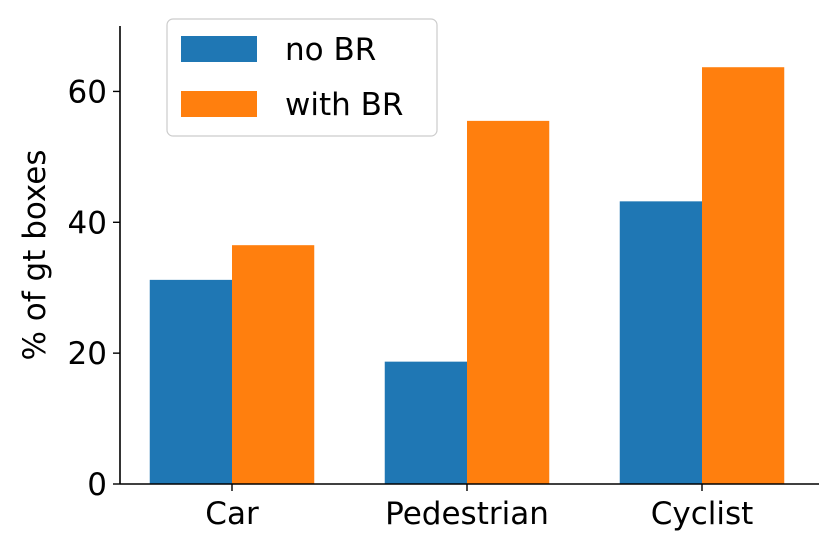 This screenshot has width=830, height=548. I want to click on y-tick-label-40: 40, so click(87, 223).